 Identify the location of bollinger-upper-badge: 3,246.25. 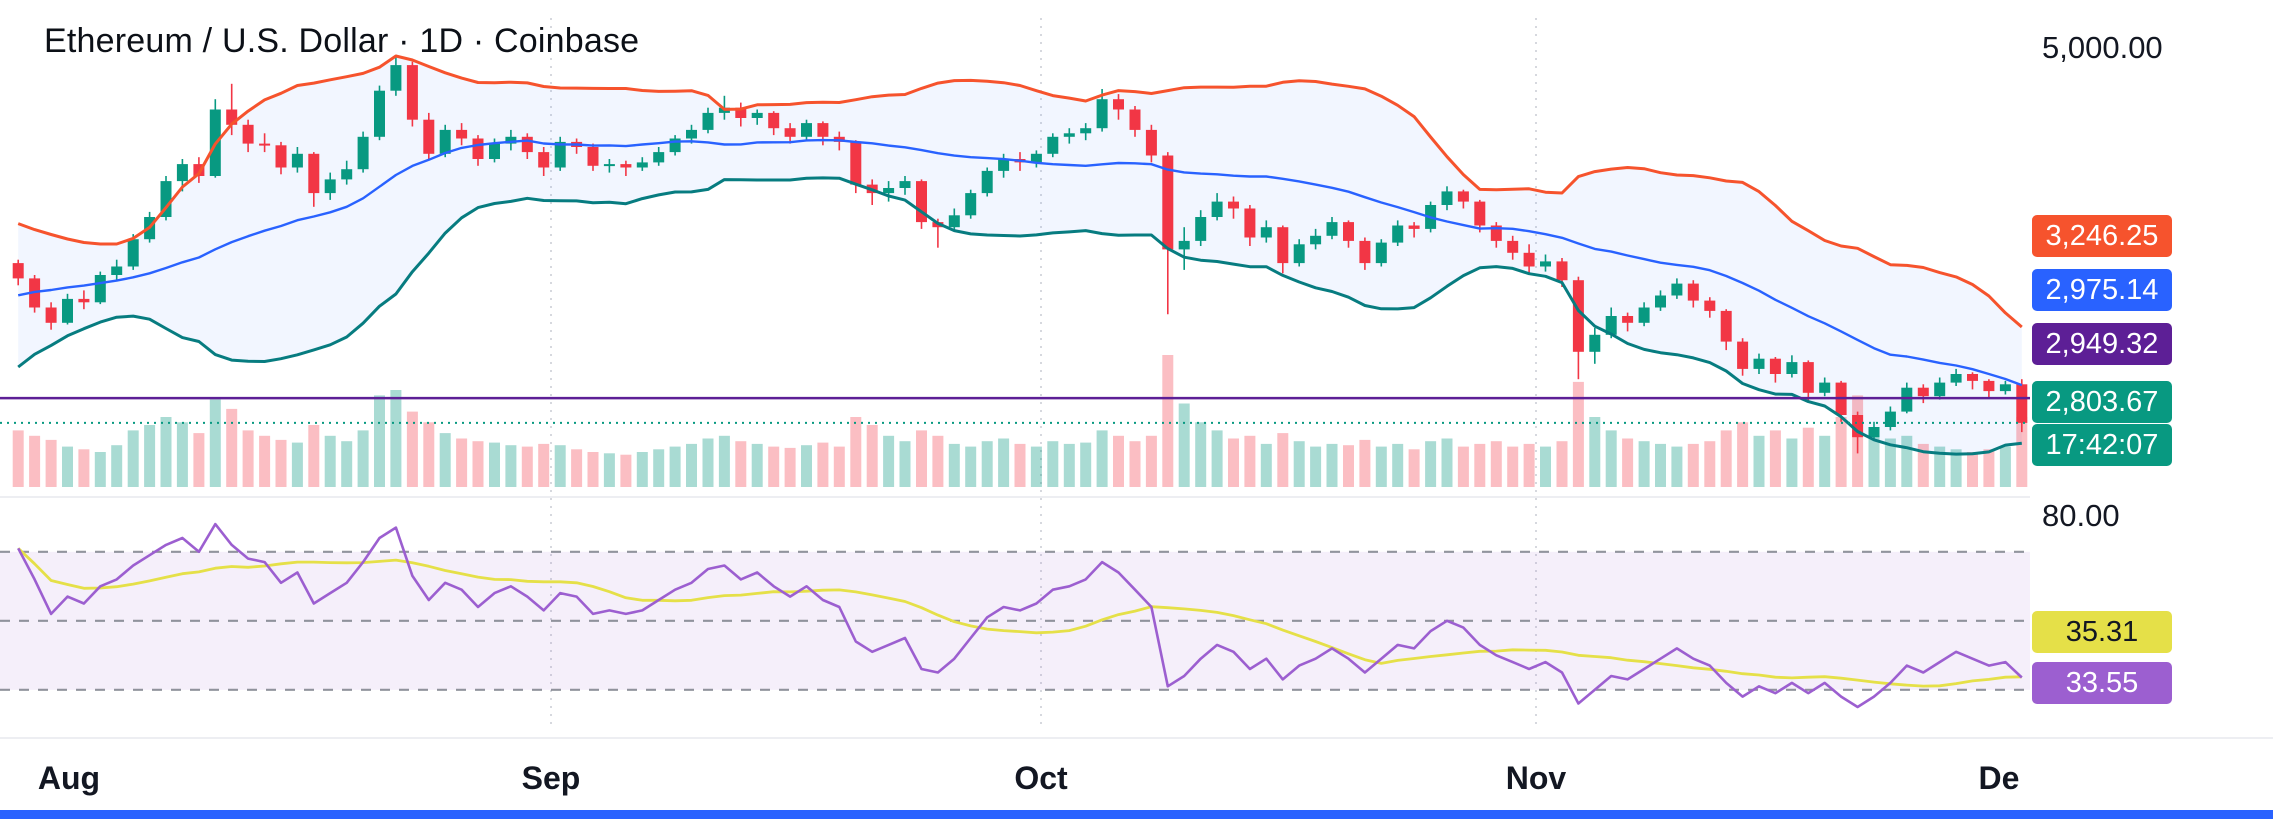
(2102, 236).